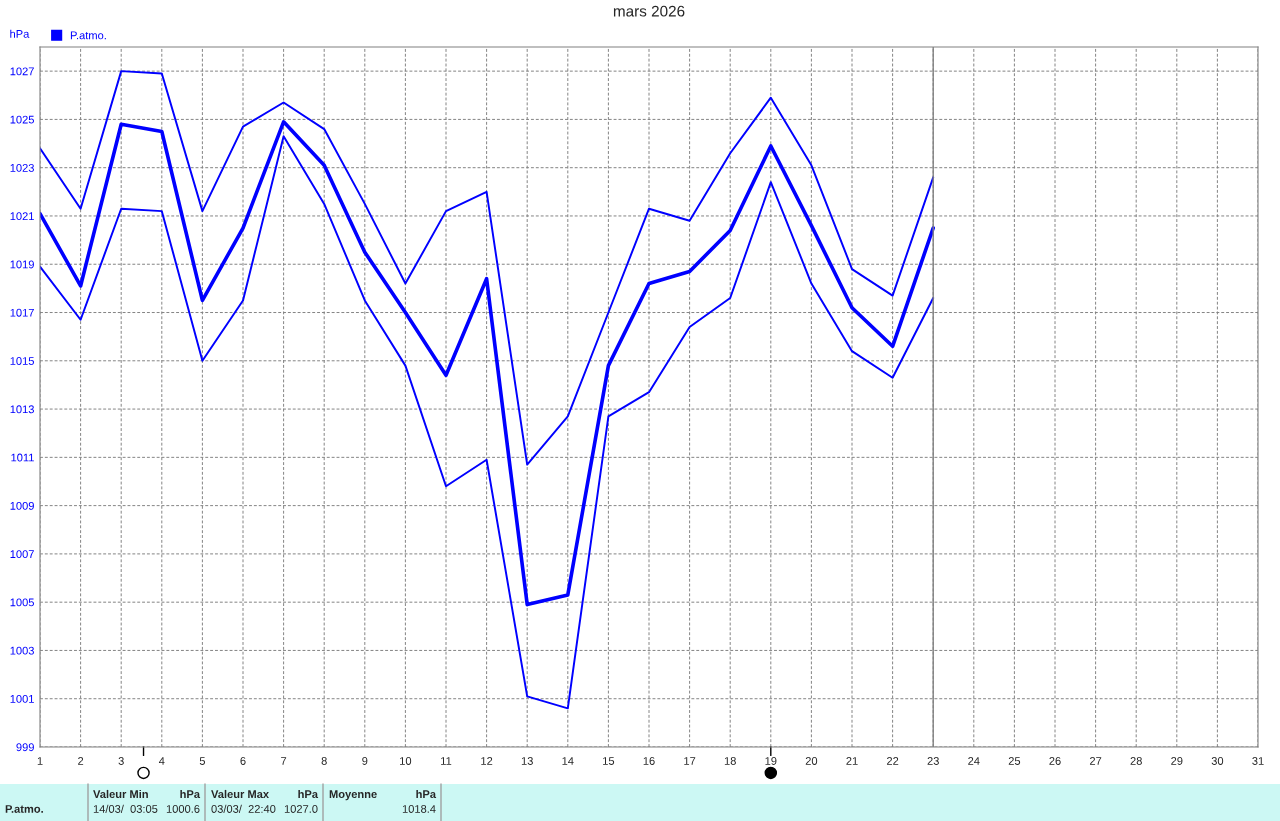 This screenshot has height=821, width=1280. What do you see at coordinates (1177, 761) in the screenshot?
I see `x-tick-label: 29` at bounding box center [1177, 761].